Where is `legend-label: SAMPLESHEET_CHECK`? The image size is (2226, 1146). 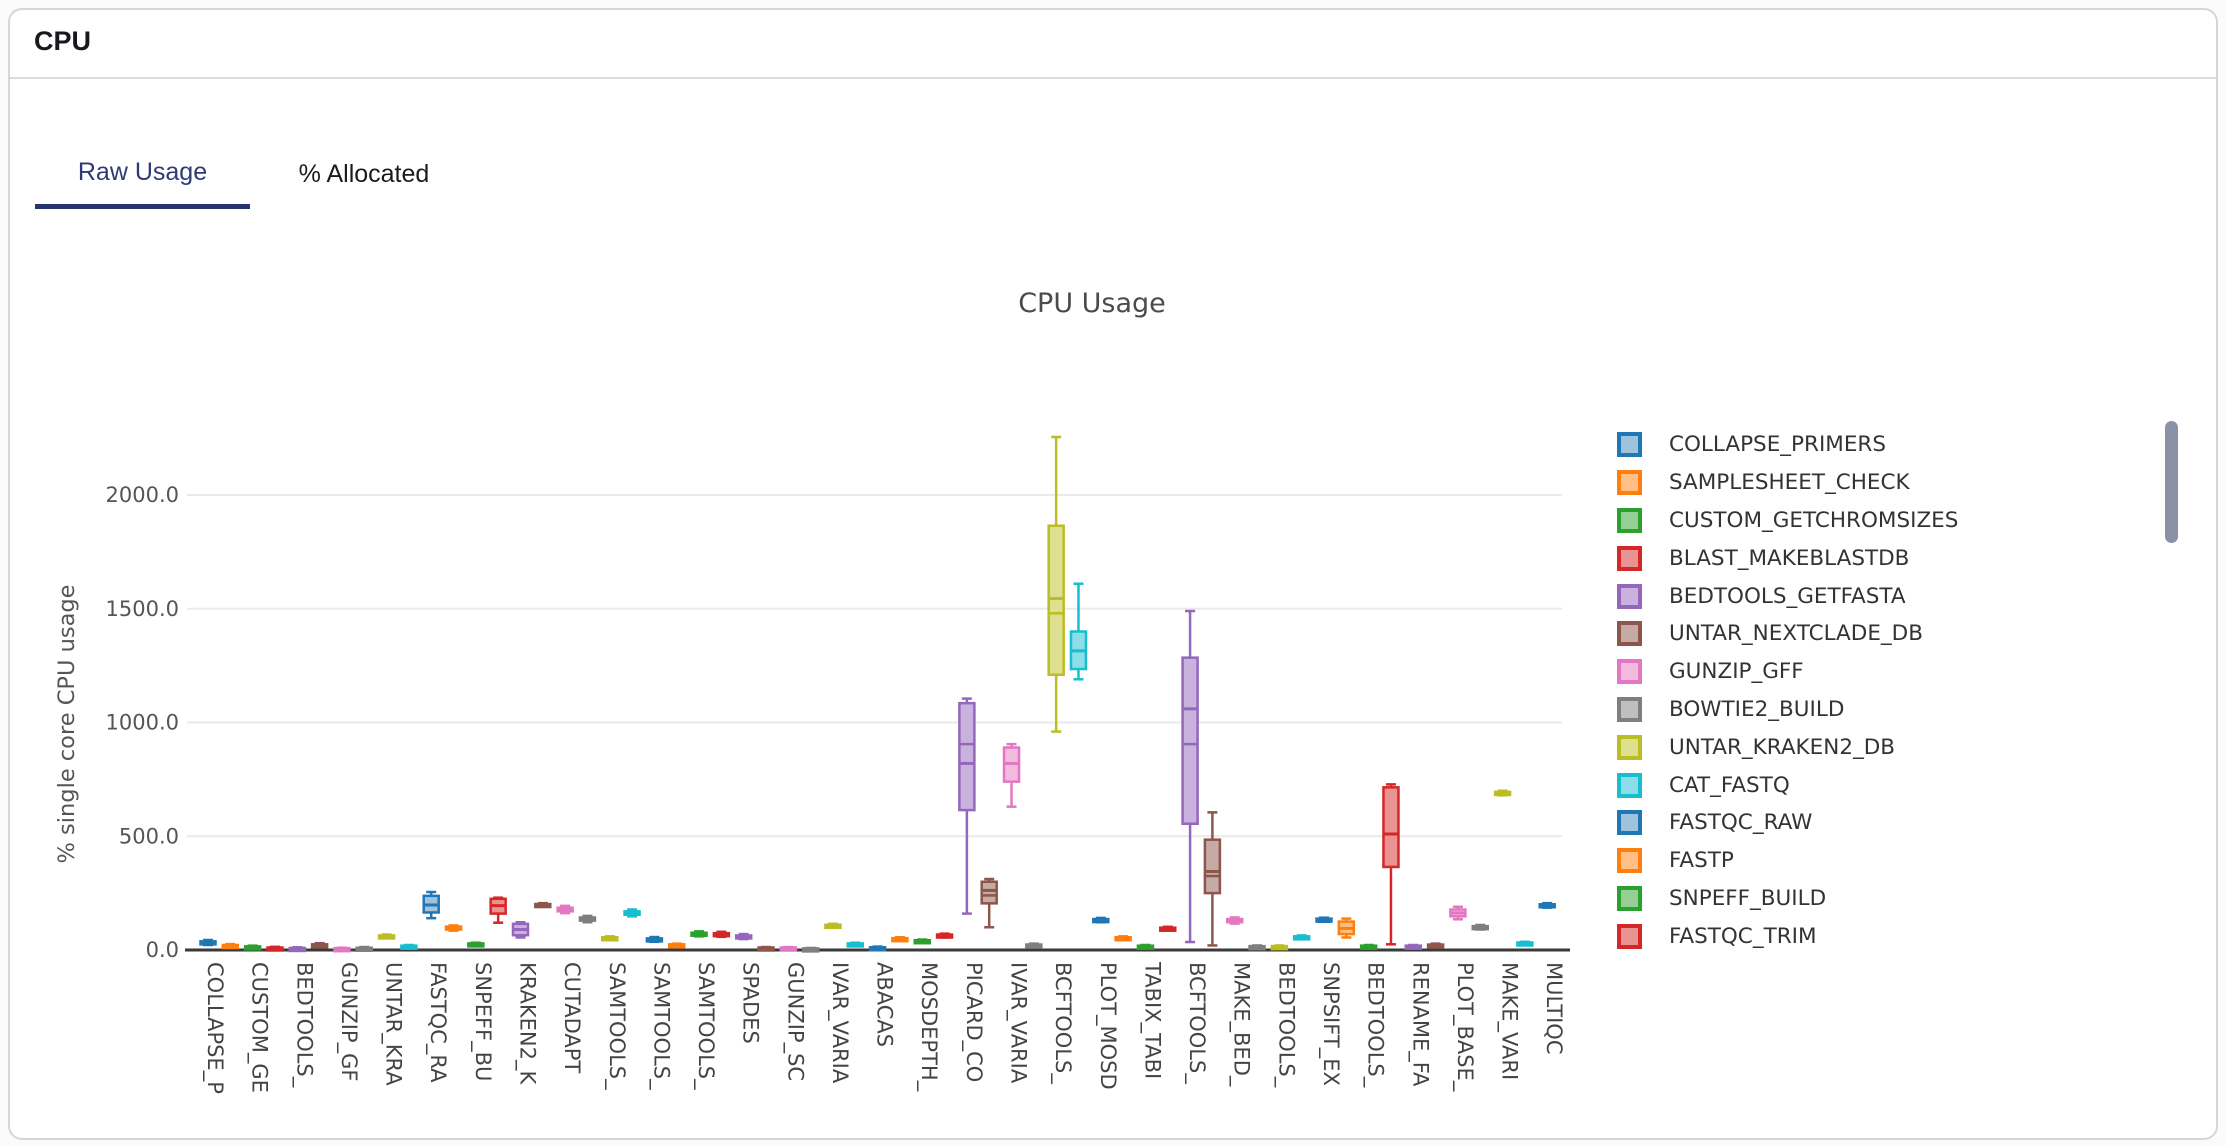 legend-label: SAMPLESHEET_CHECK is located at coordinates (1789, 483).